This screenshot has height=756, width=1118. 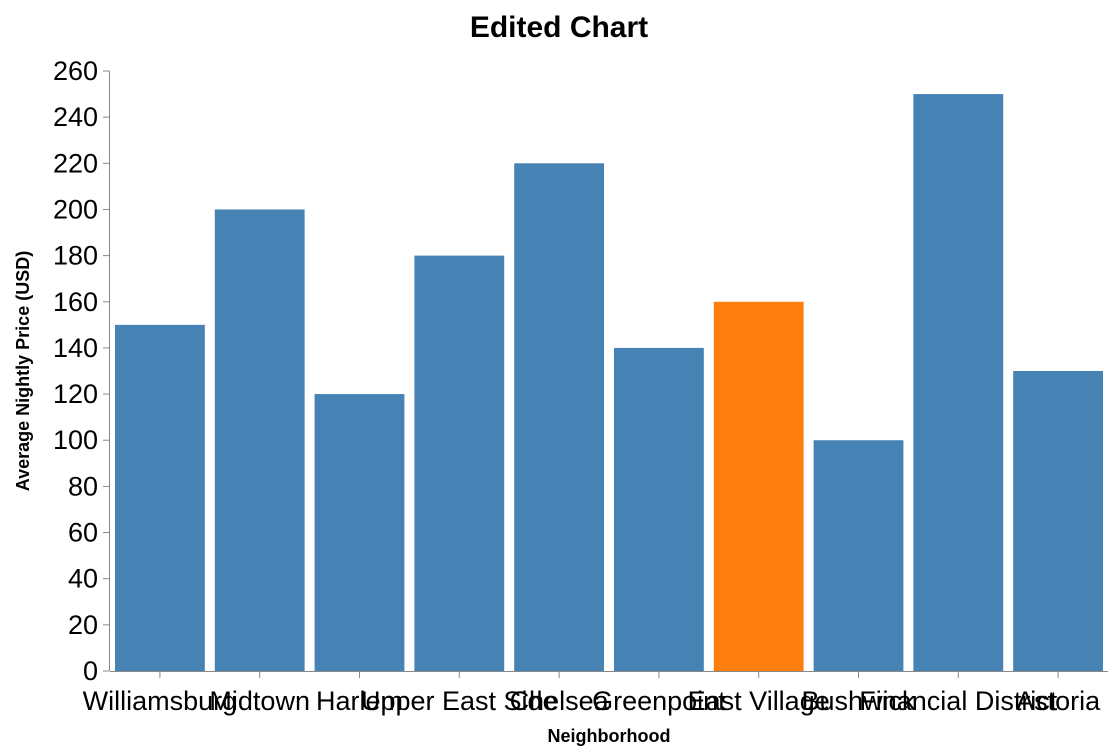 What do you see at coordinates (75, 440) in the screenshot?
I see `y-tick-label: 100` at bounding box center [75, 440].